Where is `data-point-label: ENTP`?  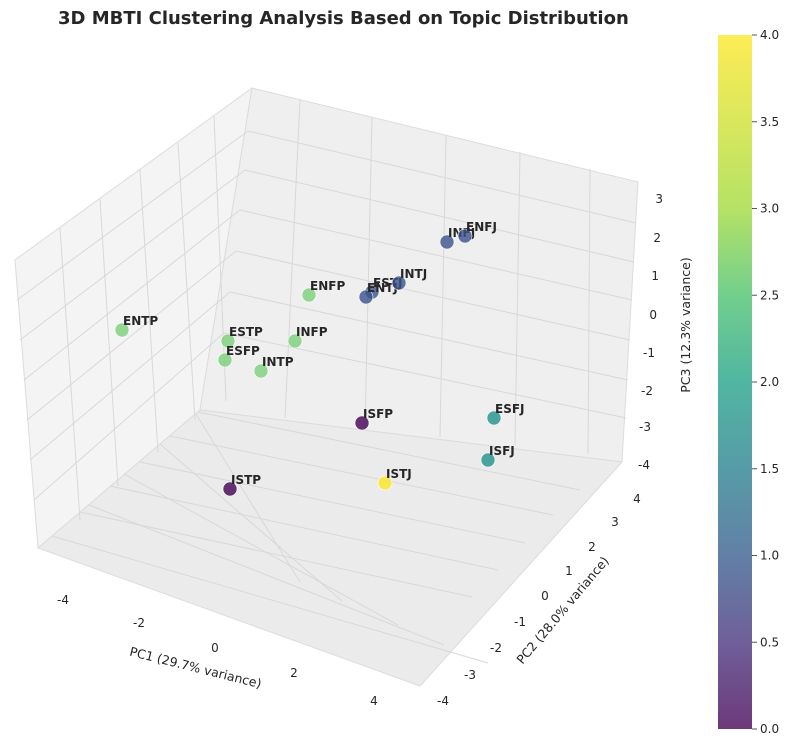 data-point-label: ENTP is located at coordinates (140, 321).